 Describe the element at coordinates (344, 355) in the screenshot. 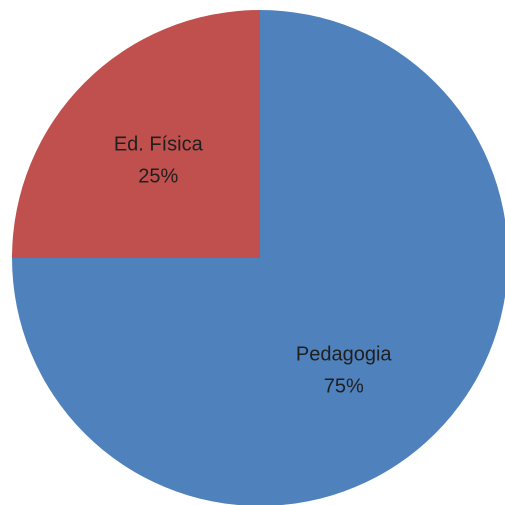

I see `slice-category-label: Pedagogia` at that location.